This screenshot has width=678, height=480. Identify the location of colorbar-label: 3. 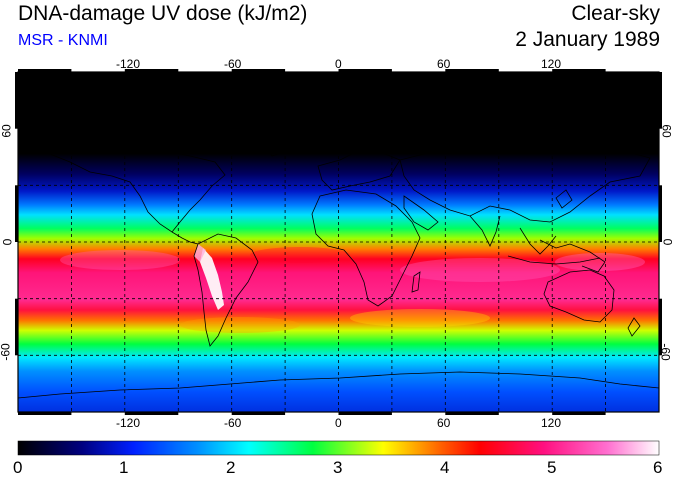
(338, 467).